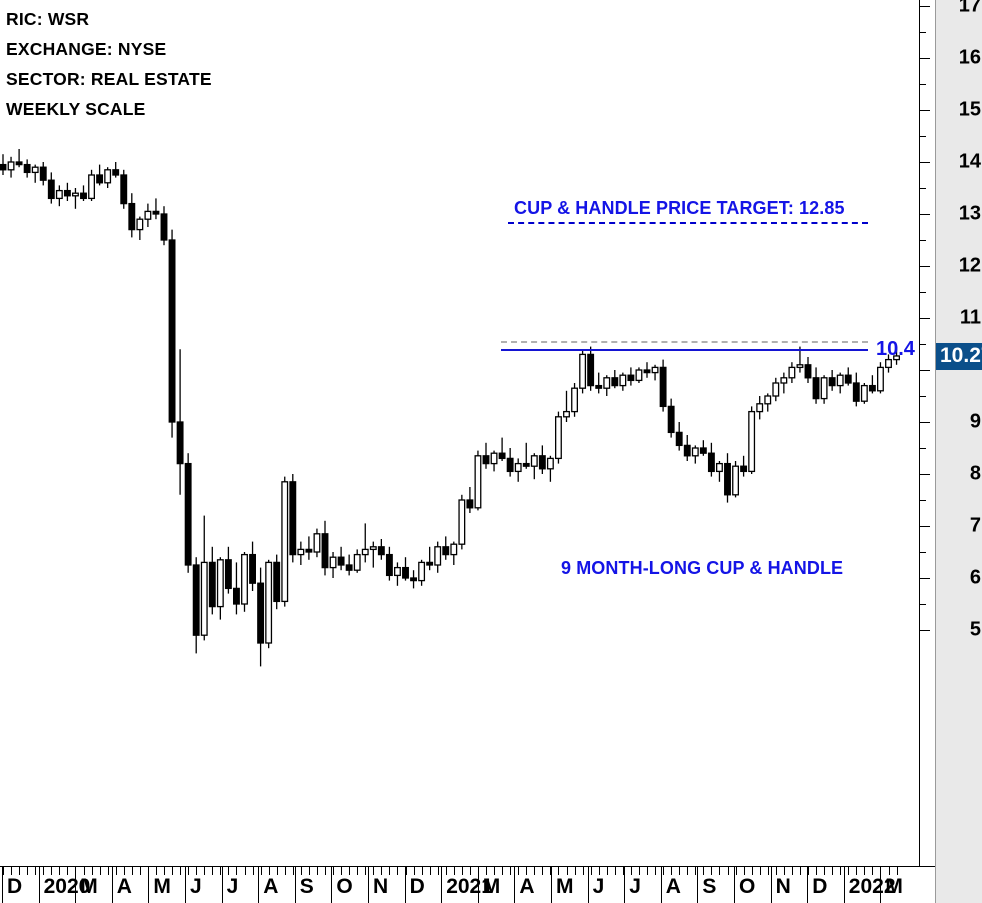 Image resolution: width=982 pixels, height=903 pixels. What do you see at coordinates (922, 188) in the screenshot?
I see `y-tick-minor-13.5` at bounding box center [922, 188].